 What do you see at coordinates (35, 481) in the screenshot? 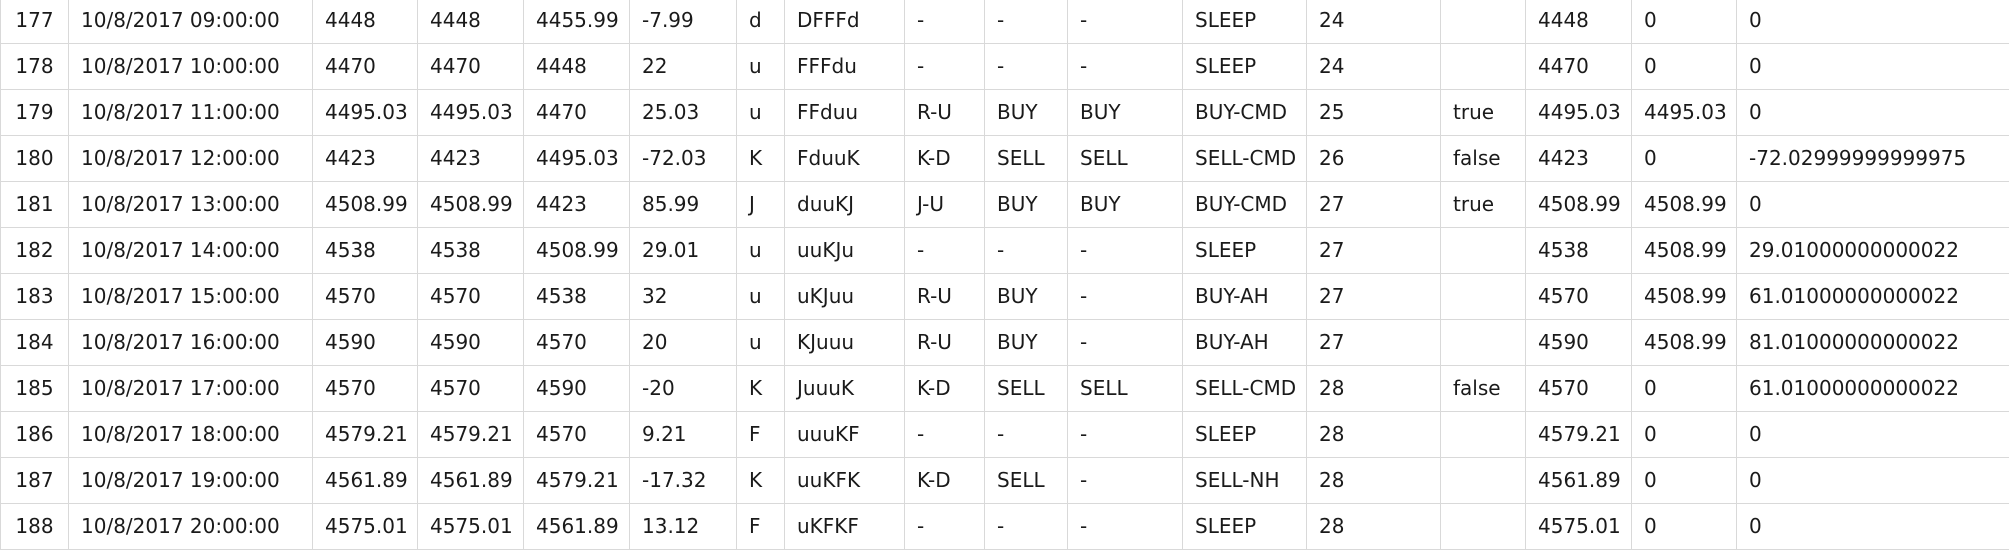
I see `row-id-cell: 187` at bounding box center [35, 481].